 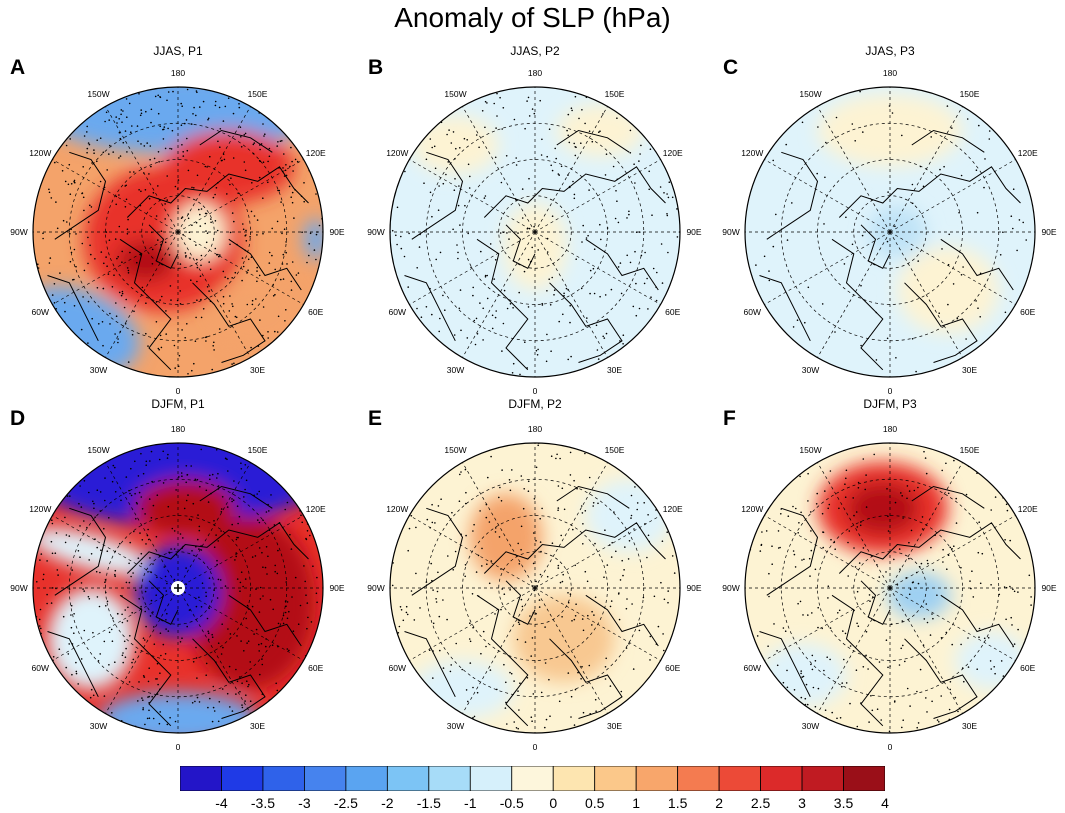 What do you see at coordinates (731, 67) in the screenshot?
I see `panel-letter: C` at bounding box center [731, 67].